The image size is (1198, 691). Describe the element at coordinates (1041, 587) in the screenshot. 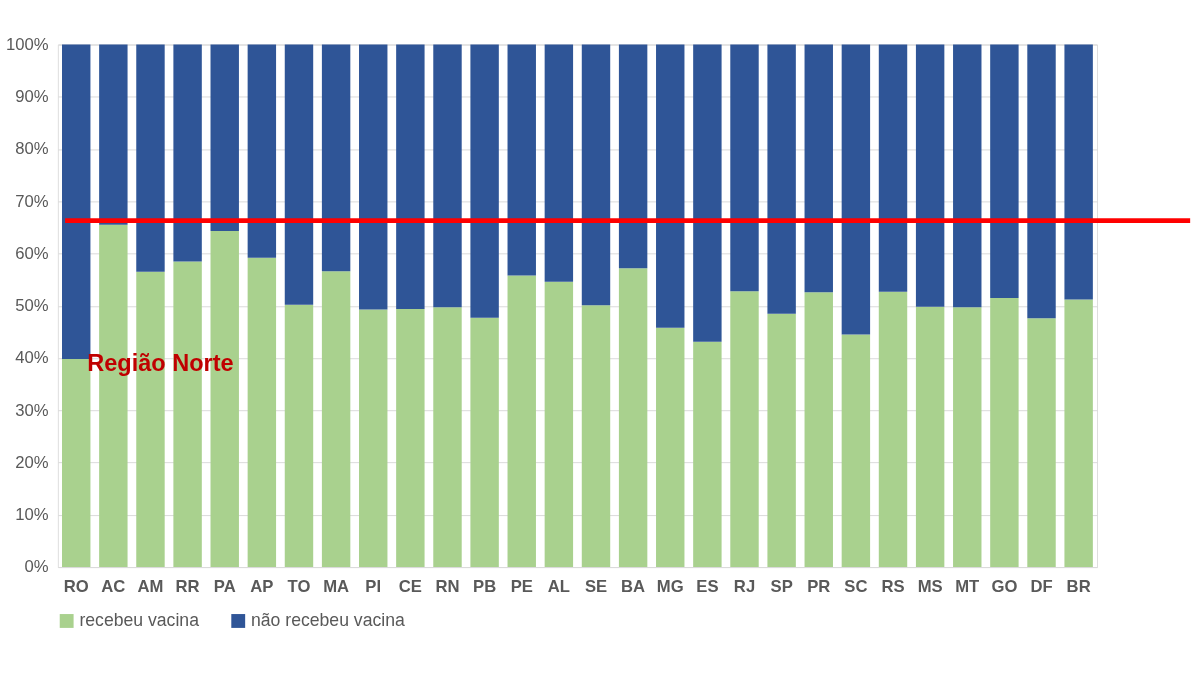

I see `x-tick-label: DF` at that location.